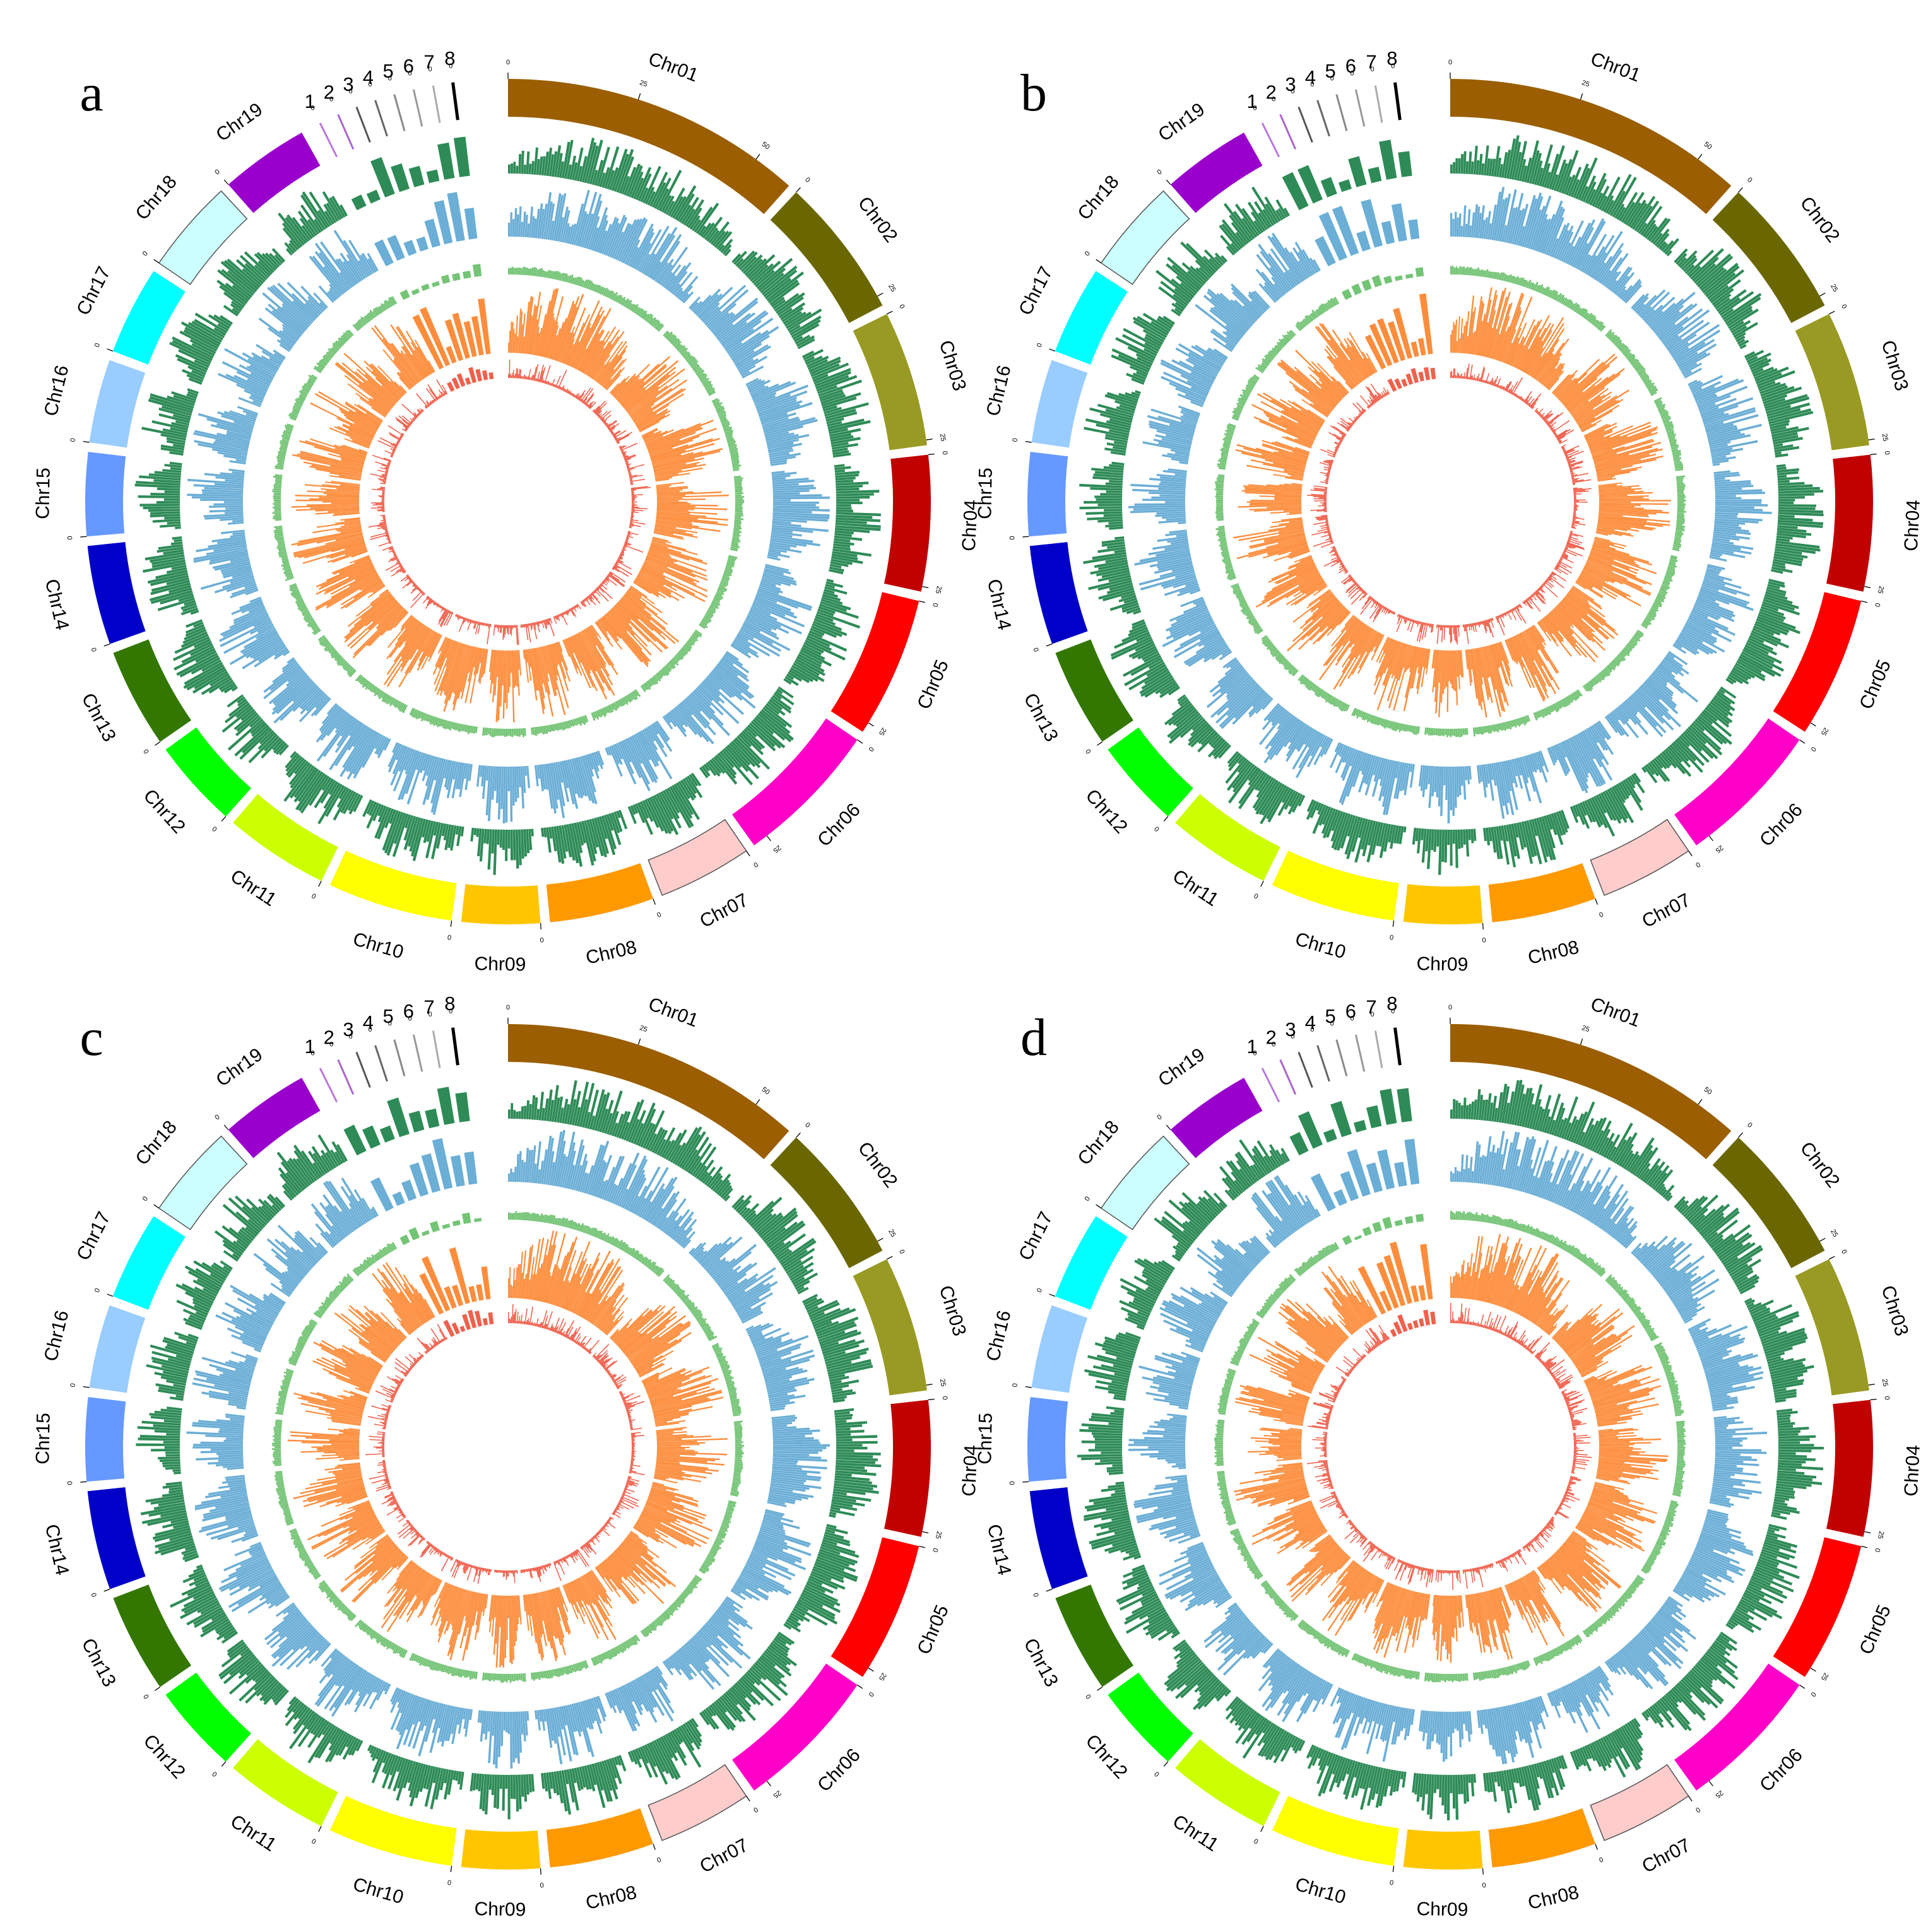  Describe the element at coordinates (429, 61) in the screenshot. I see `scaffold-label: 7` at that location.